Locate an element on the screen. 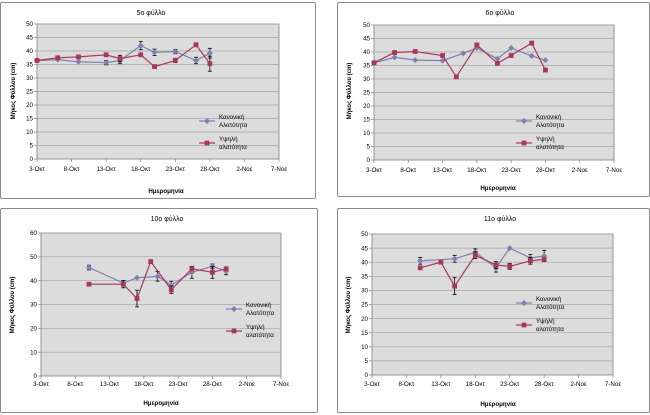 Image resolution: width=650 pixels, height=415 pixels. y-tick-label: 35 is located at coordinates (366, 66).